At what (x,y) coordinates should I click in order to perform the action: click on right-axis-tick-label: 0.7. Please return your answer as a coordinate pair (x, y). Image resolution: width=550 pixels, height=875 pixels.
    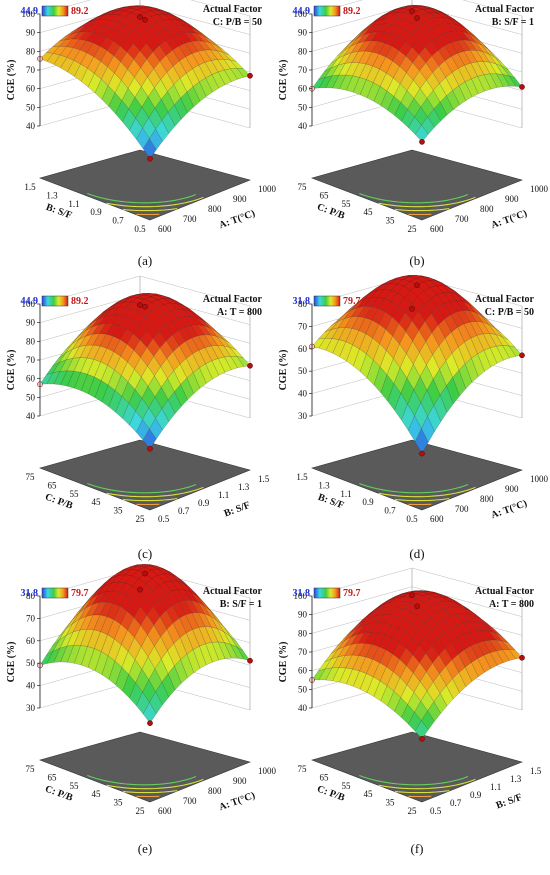
    Looking at the image, I should click on (184, 511).